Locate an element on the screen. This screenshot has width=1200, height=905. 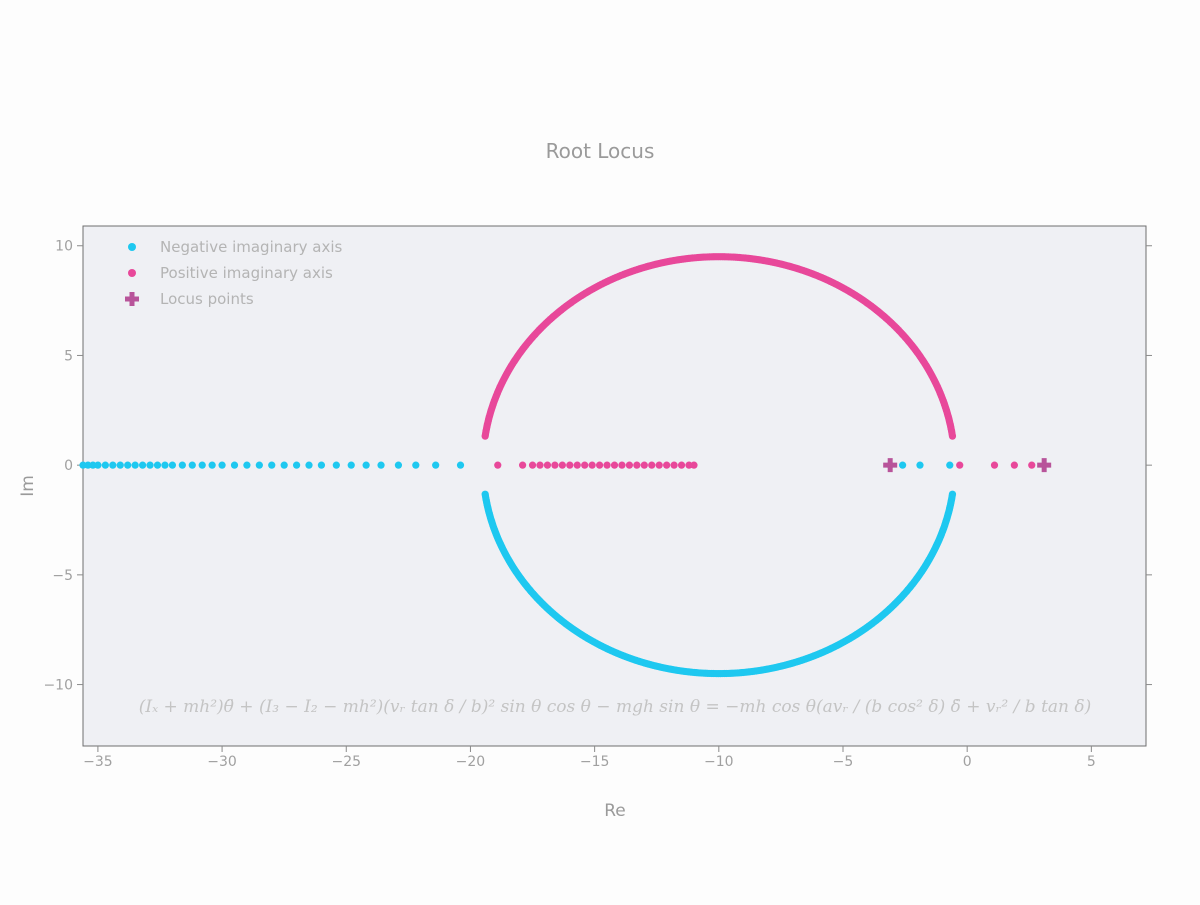
y-axis-title: Im is located at coordinates (28, 486).